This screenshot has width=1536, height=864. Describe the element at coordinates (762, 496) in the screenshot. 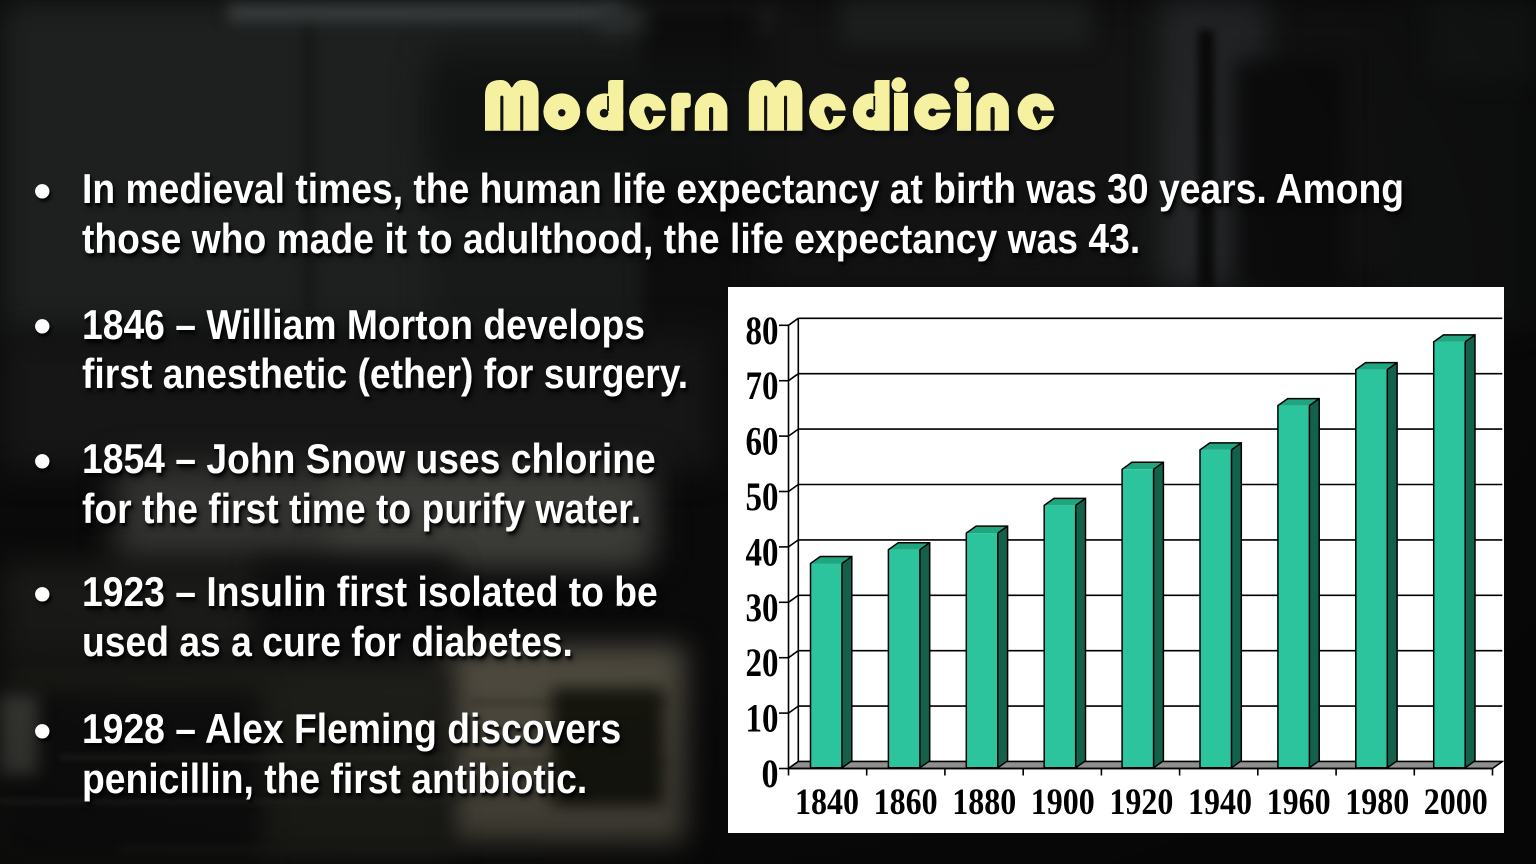

I see `svg-text: 50` at that location.